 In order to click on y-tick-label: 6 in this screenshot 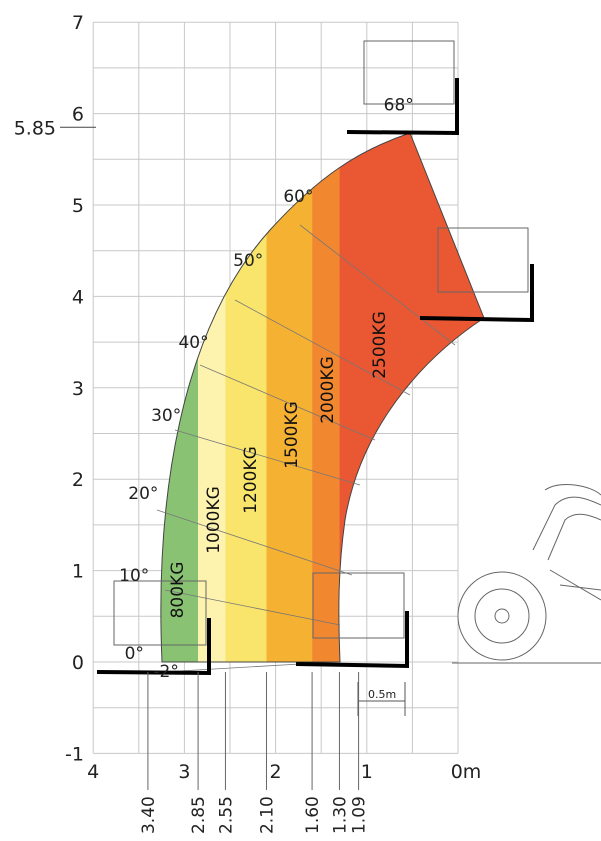, I will do `click(78, 115)`.